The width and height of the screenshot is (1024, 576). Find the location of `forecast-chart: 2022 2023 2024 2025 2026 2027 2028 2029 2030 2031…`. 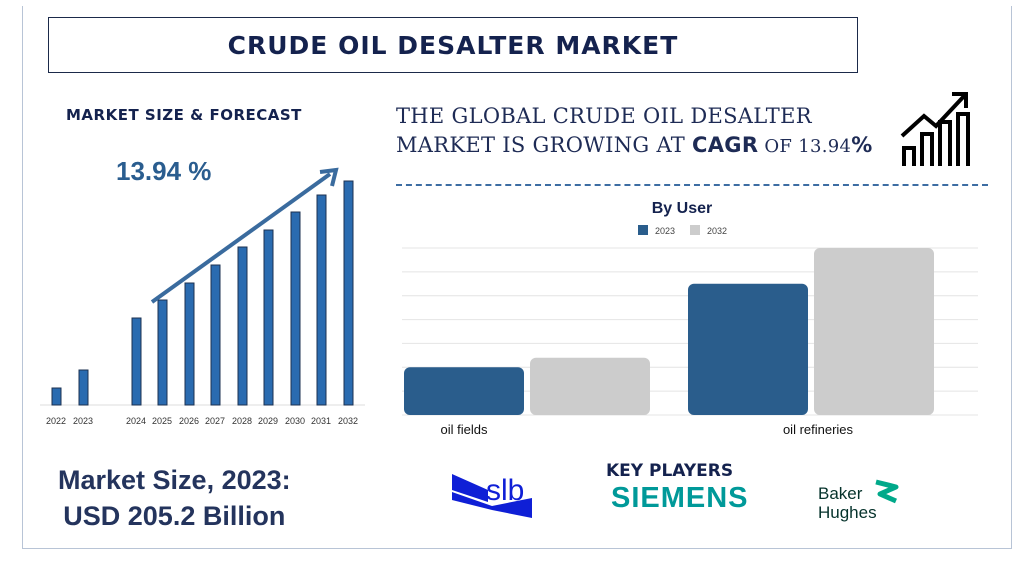

forecast-chart: 2022 2023 2024 2025 2026 2027 2028 2029 2030 2031… is located at coordinates (202, 296).